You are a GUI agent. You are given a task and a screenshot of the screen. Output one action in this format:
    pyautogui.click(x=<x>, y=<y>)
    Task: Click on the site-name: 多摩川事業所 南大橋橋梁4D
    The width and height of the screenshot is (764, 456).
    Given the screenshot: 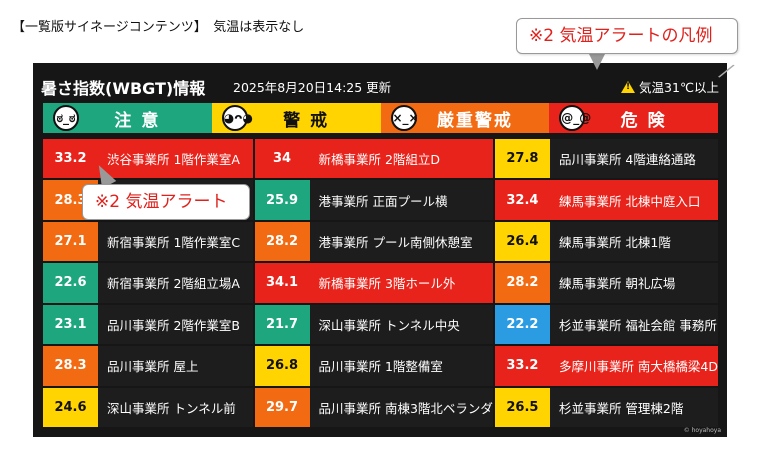 What is the action you would take?
    pyautogui.click(x=638, y=367)
    